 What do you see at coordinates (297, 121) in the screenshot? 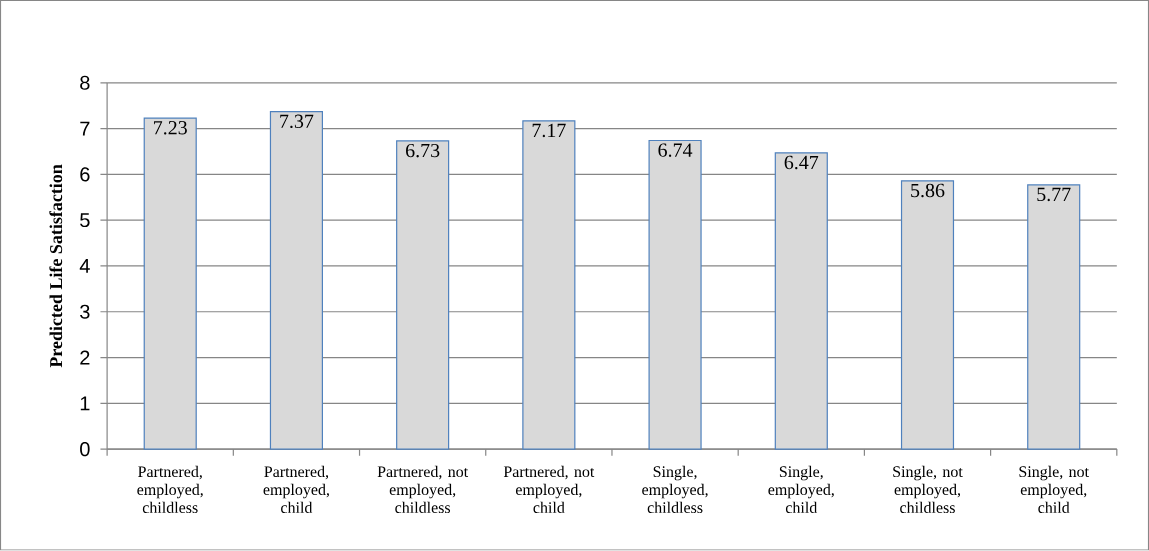
I see `data-label: 7.37` at bounding box center [297, 121].